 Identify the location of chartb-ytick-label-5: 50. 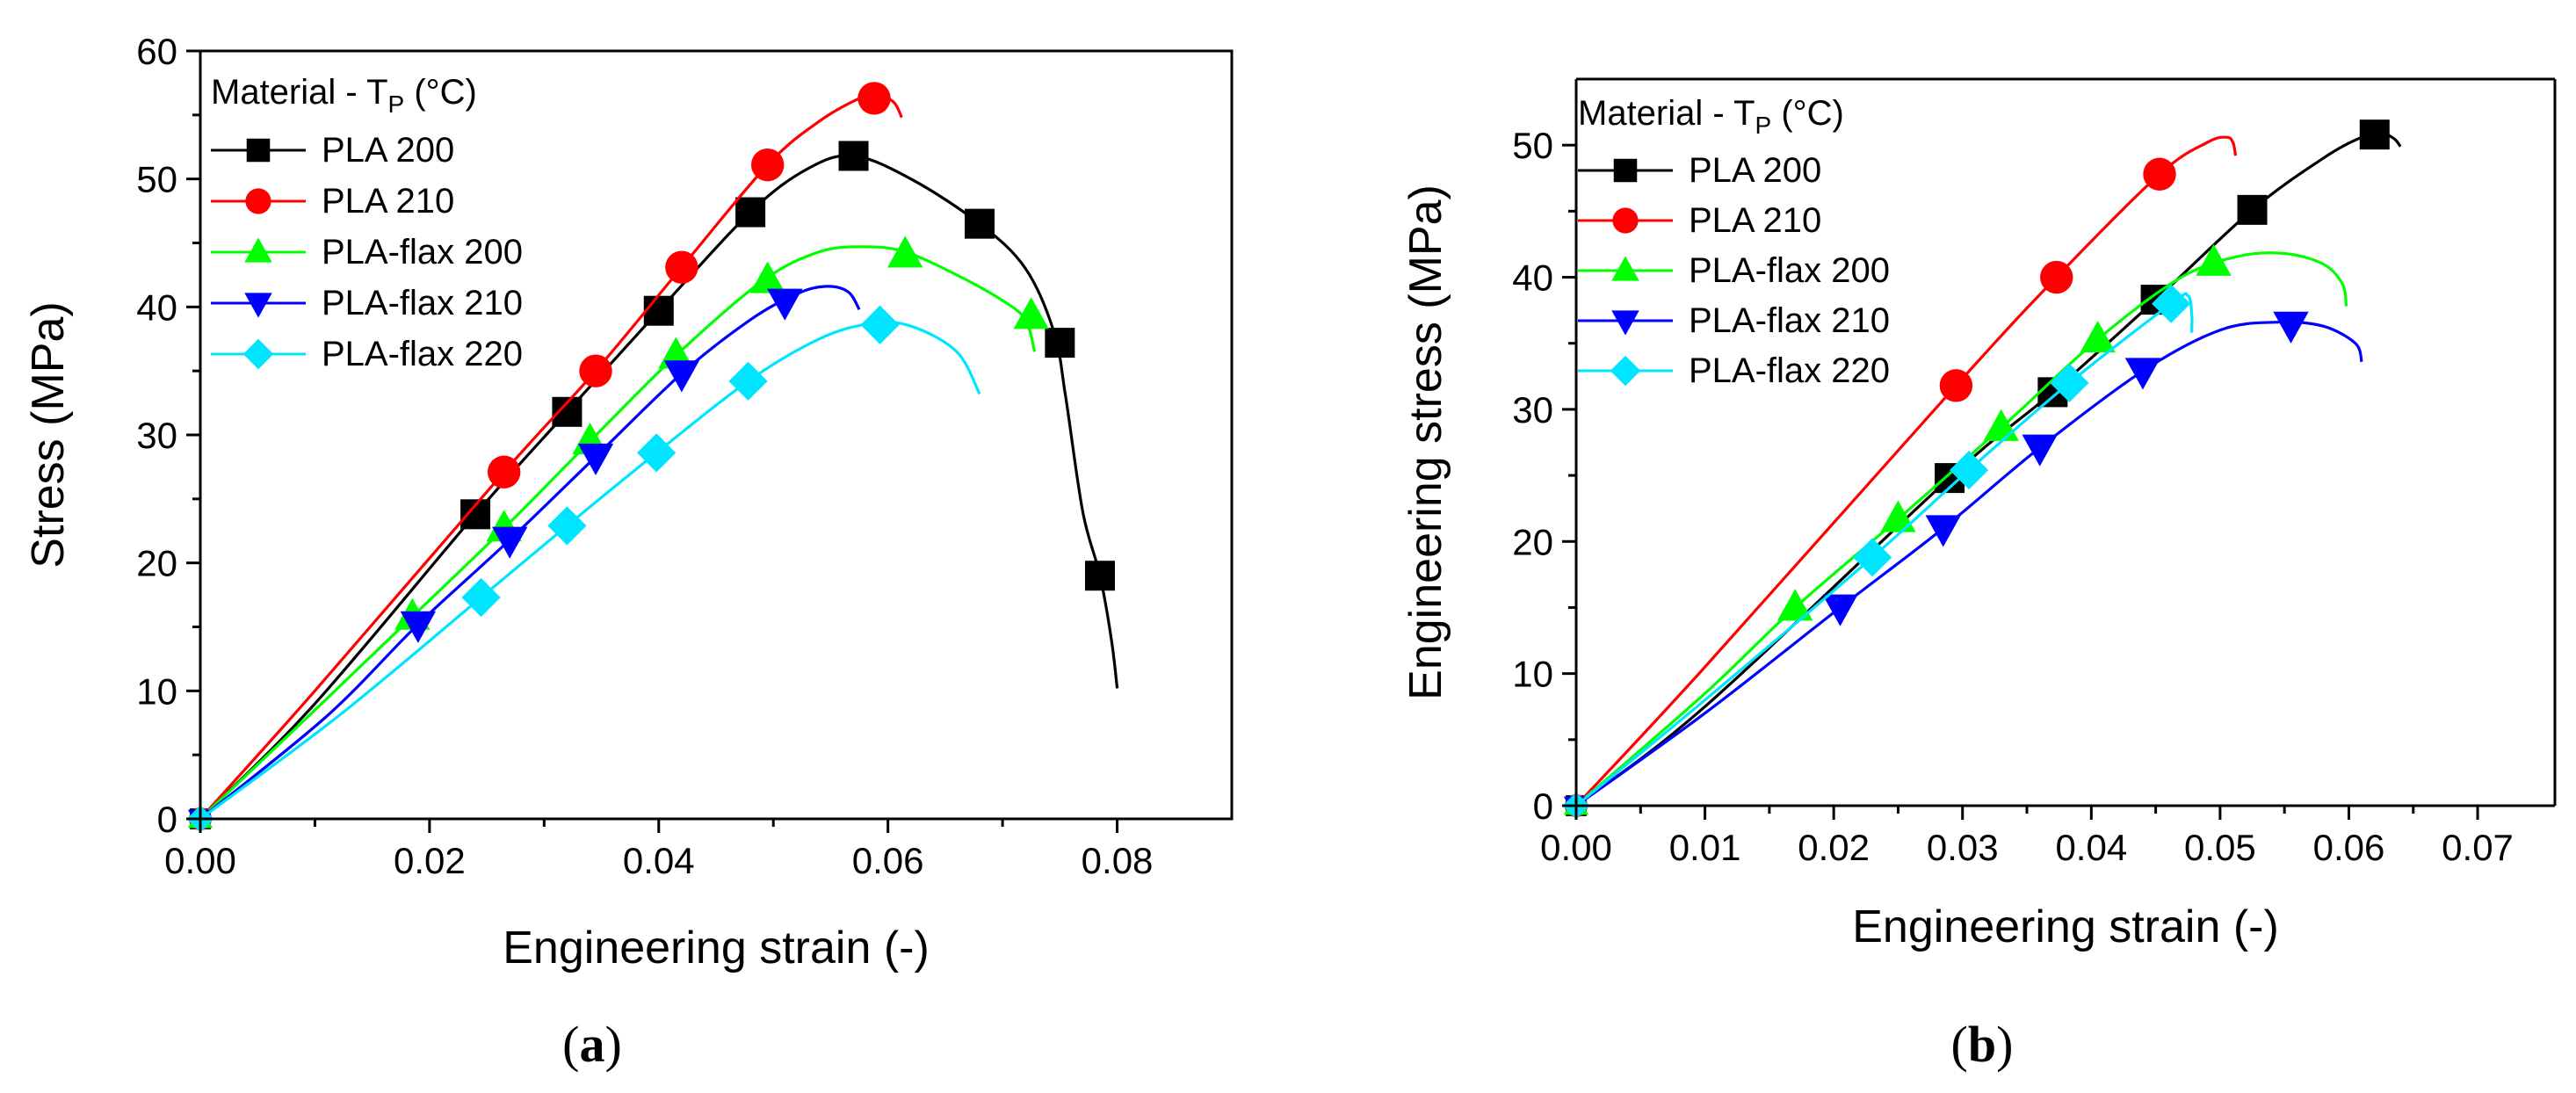
(1532, 146).